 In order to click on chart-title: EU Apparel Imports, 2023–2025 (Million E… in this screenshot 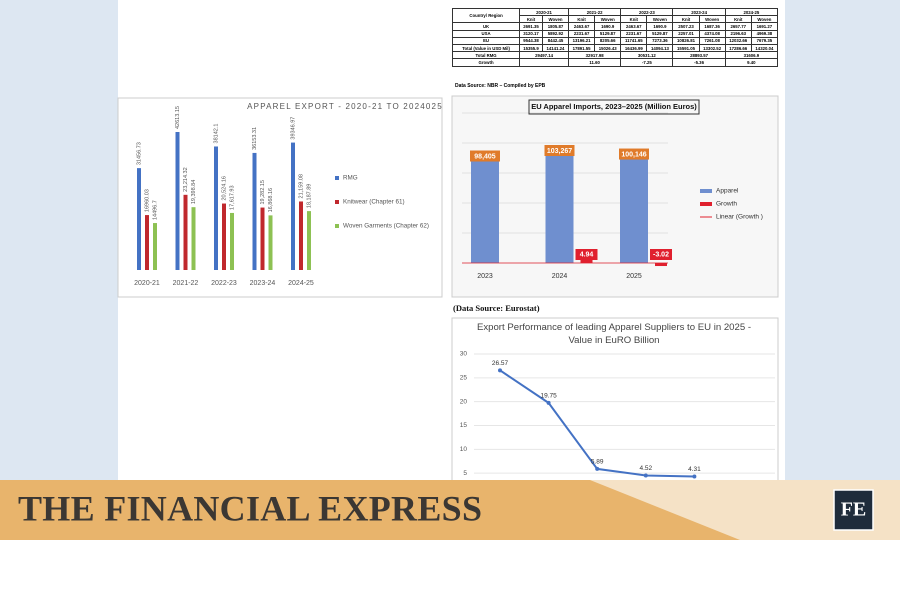, I will do `click(614, 106)`.